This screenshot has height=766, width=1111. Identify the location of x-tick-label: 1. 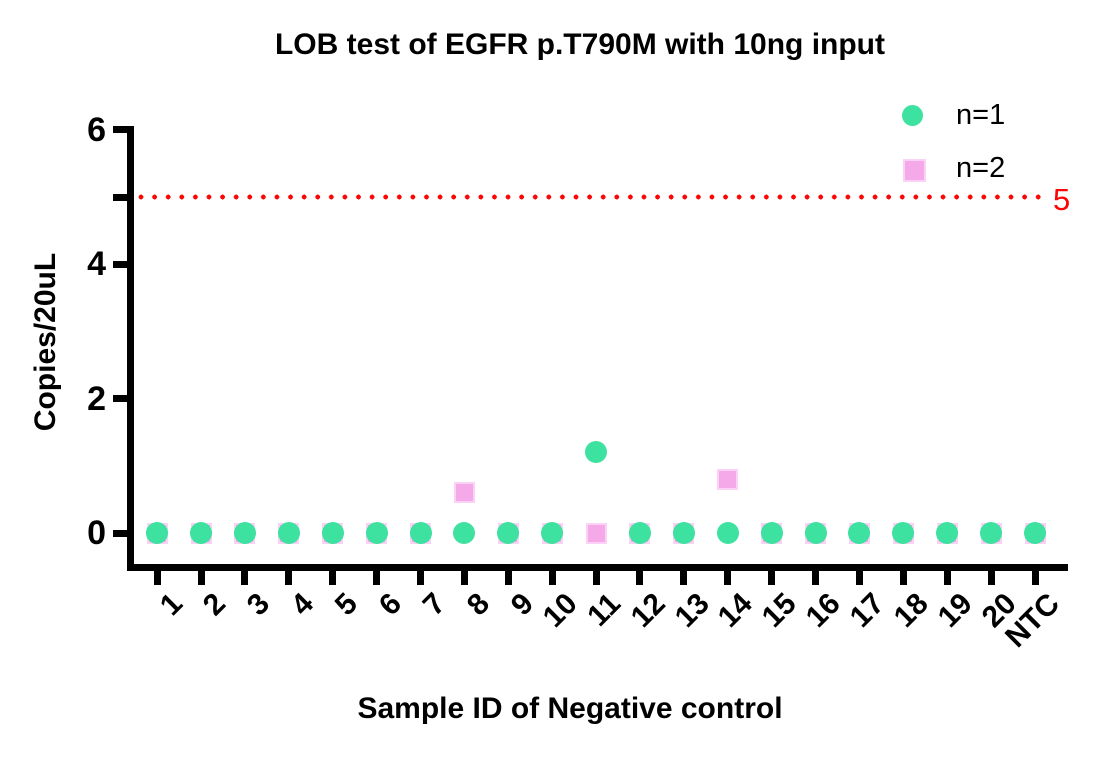
(171, 605).